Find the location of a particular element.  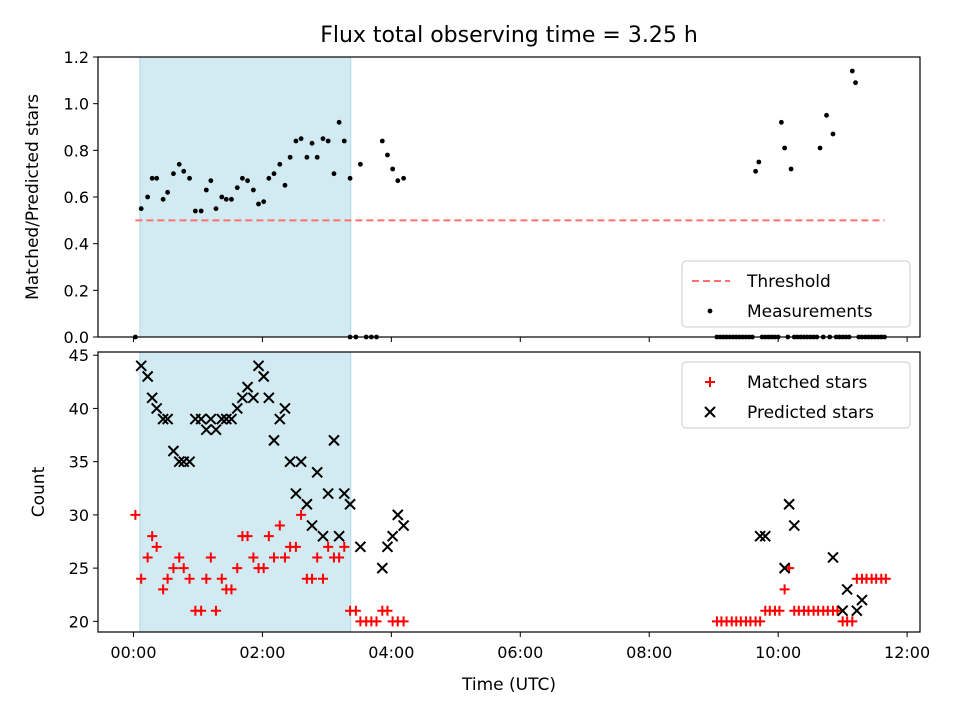

x-tick-label: 02:00 is located at coordinates (262, 652).